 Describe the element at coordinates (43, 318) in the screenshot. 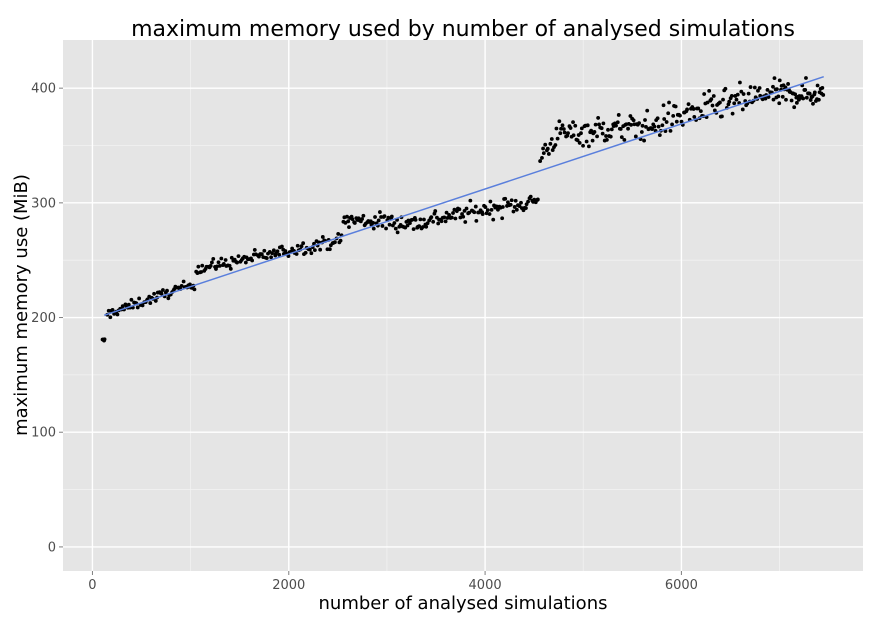

I see `y-tick-label: 200` at that location.